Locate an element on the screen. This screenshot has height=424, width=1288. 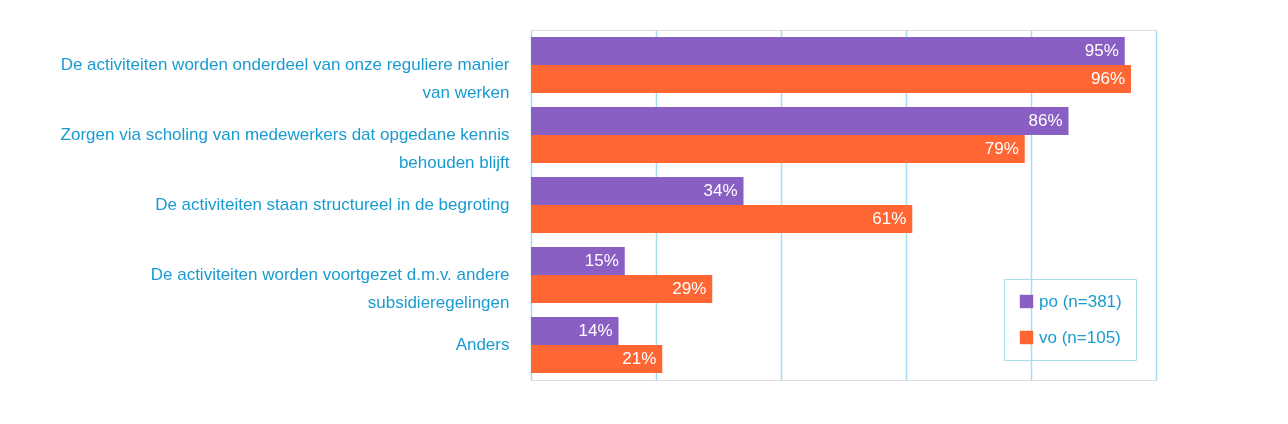
y-tick-label: Zorgen via scholing van medewerkers dat opgedane kennis behouden blijft is located at coordinates (285, 148).